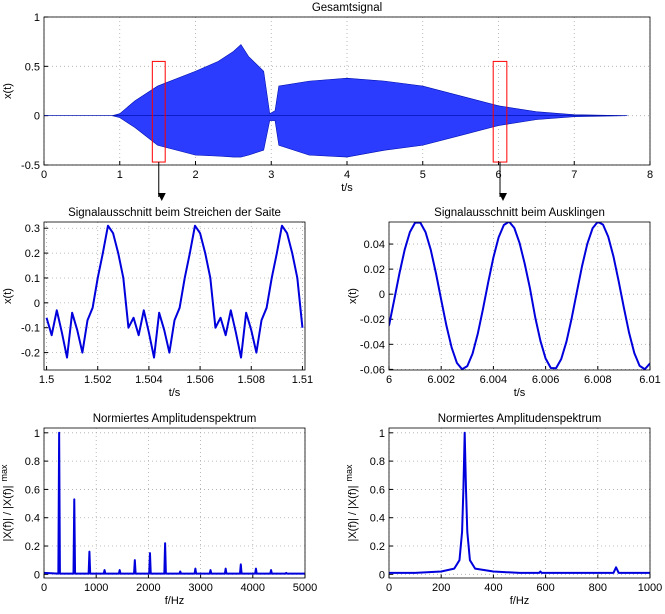 This screenshot has height=614, width=665. I want to click on x-tick-label: 1.508, so click(251, 380).